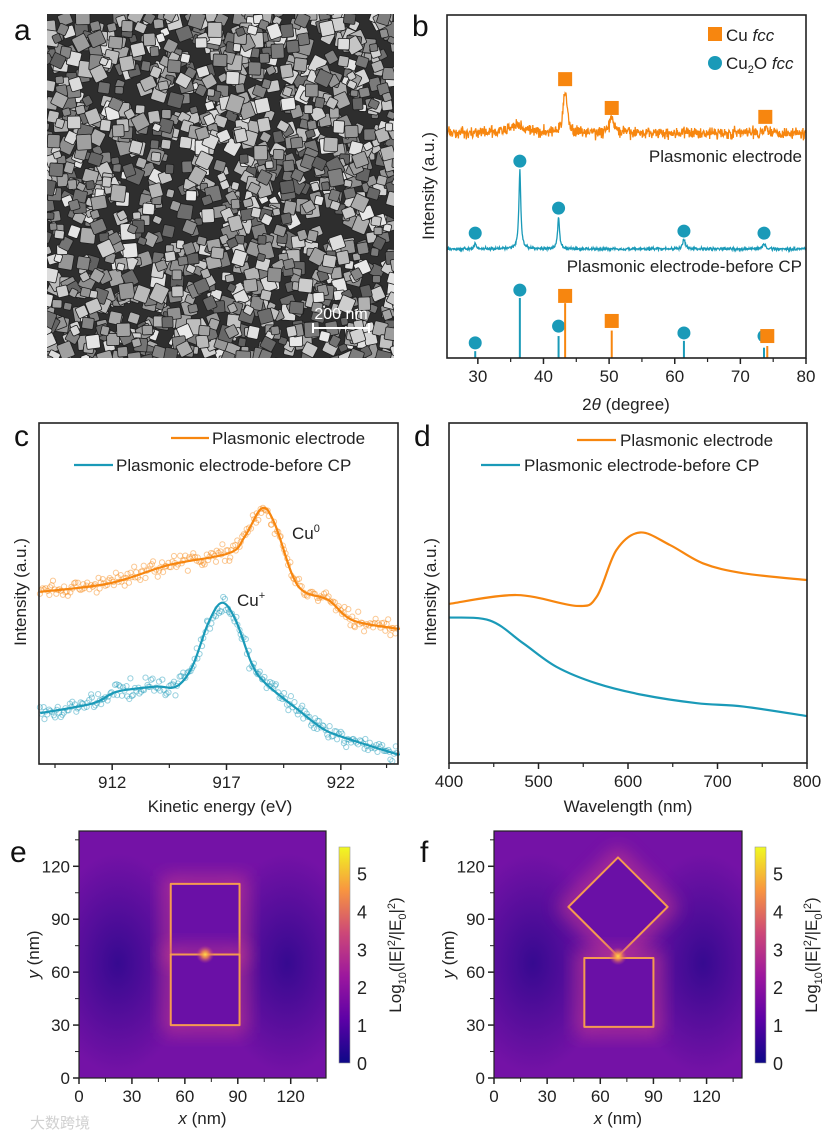 The image size is (830, 1134). I want to click on x-tick-label: 90, so click(237, 1096).